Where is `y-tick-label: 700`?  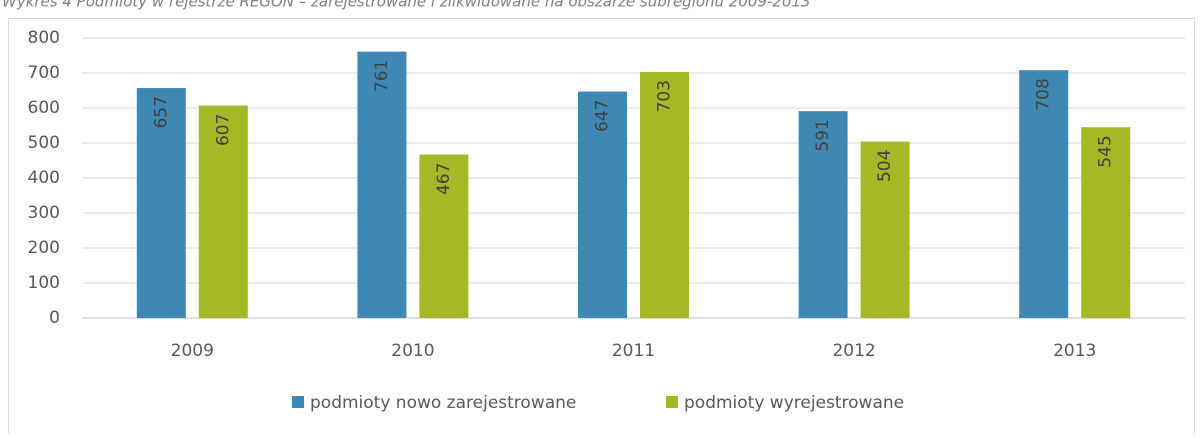
y-tick-label: 700 is located at coordinates (44, 73).